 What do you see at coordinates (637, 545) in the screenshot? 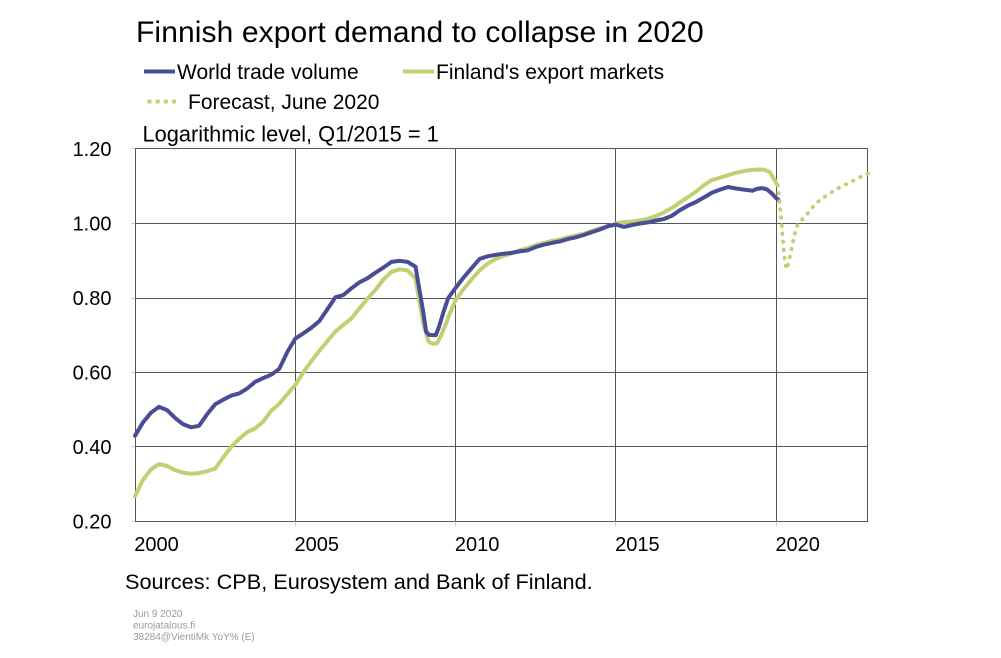
I see `svg-text: 2015` at bounding box center [637, 545].